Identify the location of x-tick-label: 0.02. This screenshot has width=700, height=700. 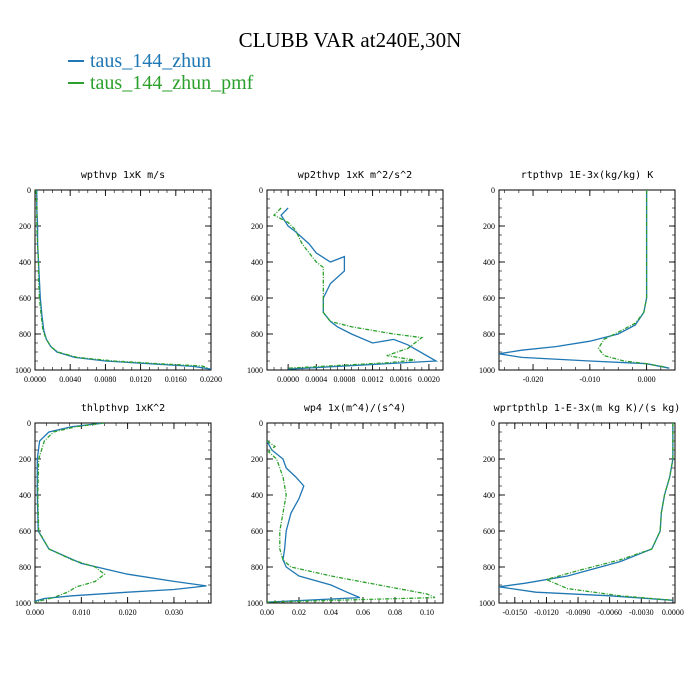
(299, 612).